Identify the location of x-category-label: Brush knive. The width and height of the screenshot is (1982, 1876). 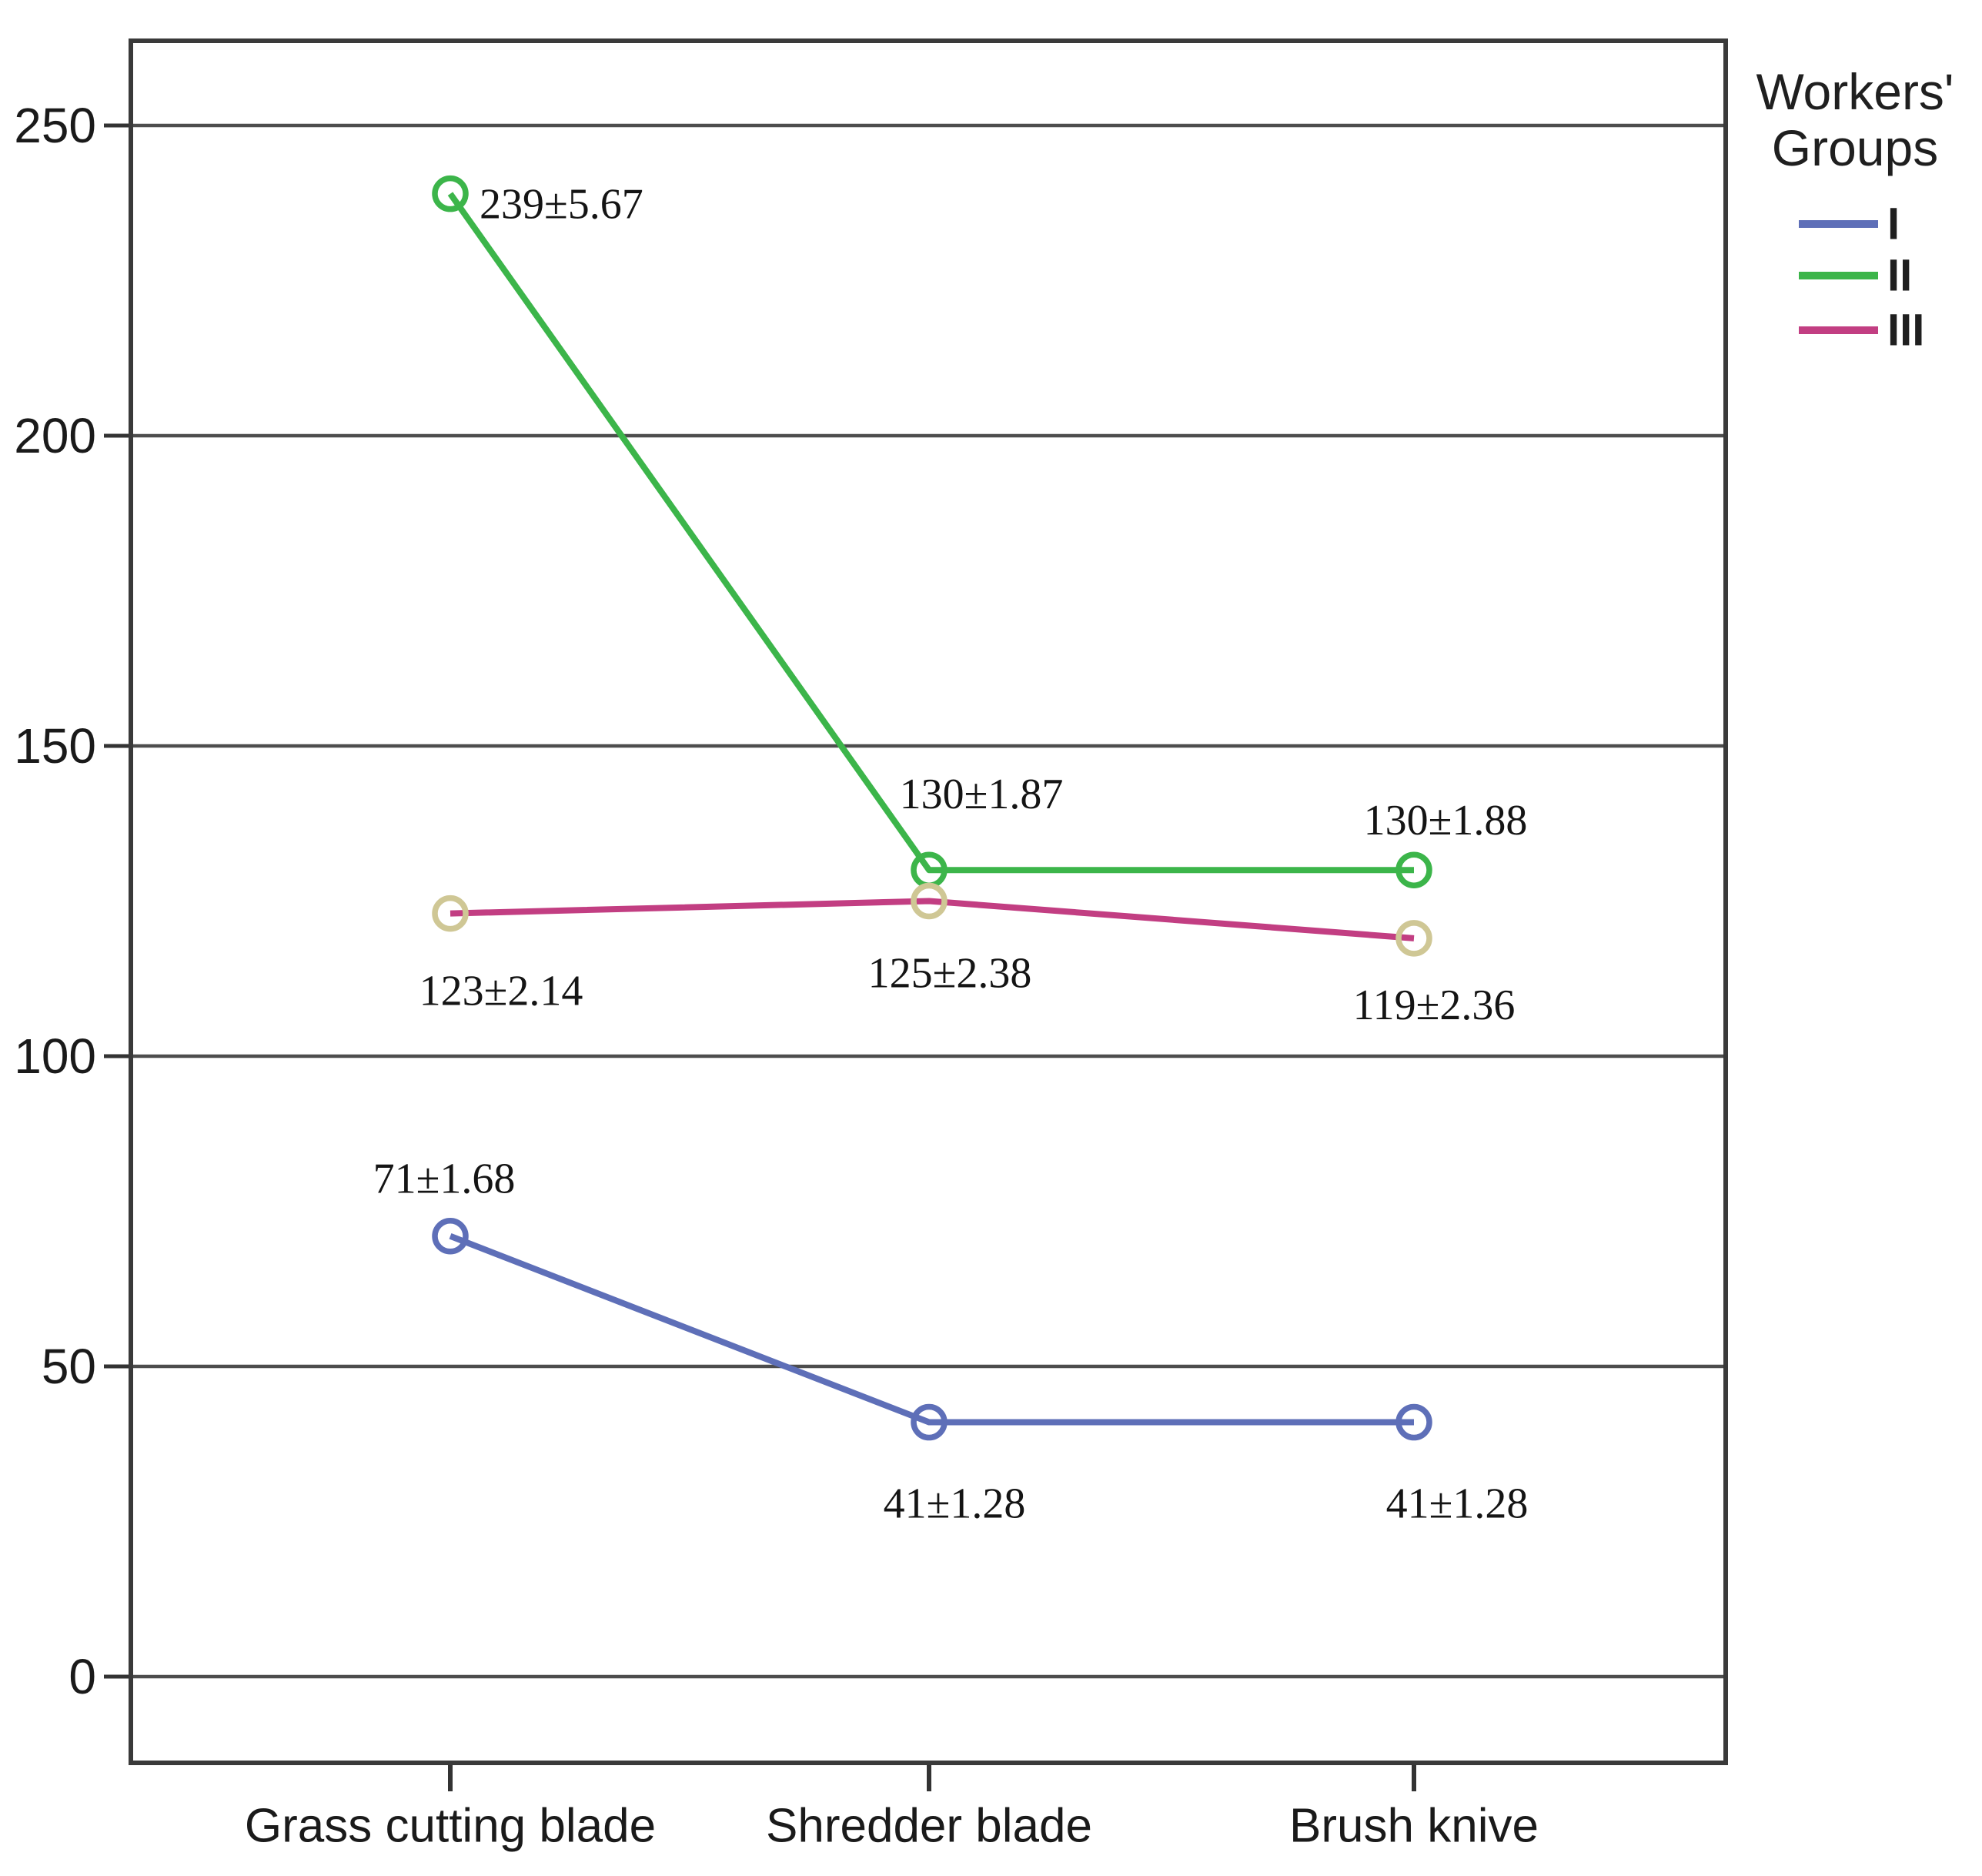
(1414, 1826).